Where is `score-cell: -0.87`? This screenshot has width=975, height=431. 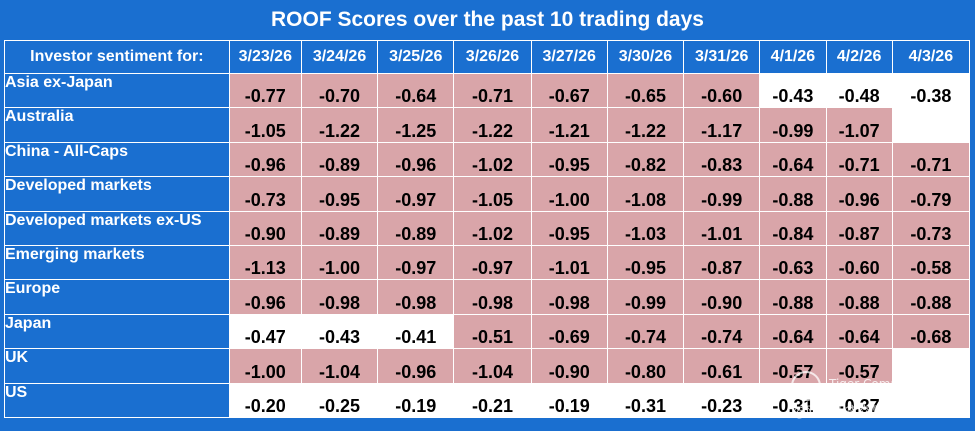 score-cell: -0.87 is located at coordinates (722, 262).